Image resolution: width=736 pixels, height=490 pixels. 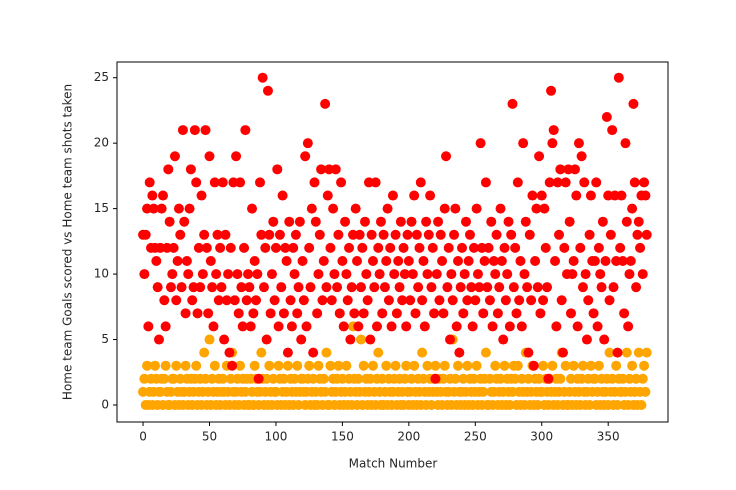 What do you see at coordinates (393, 464) in the screenshot?
I see `x-axis-label: Match Number` at bounding box center [393, 464].